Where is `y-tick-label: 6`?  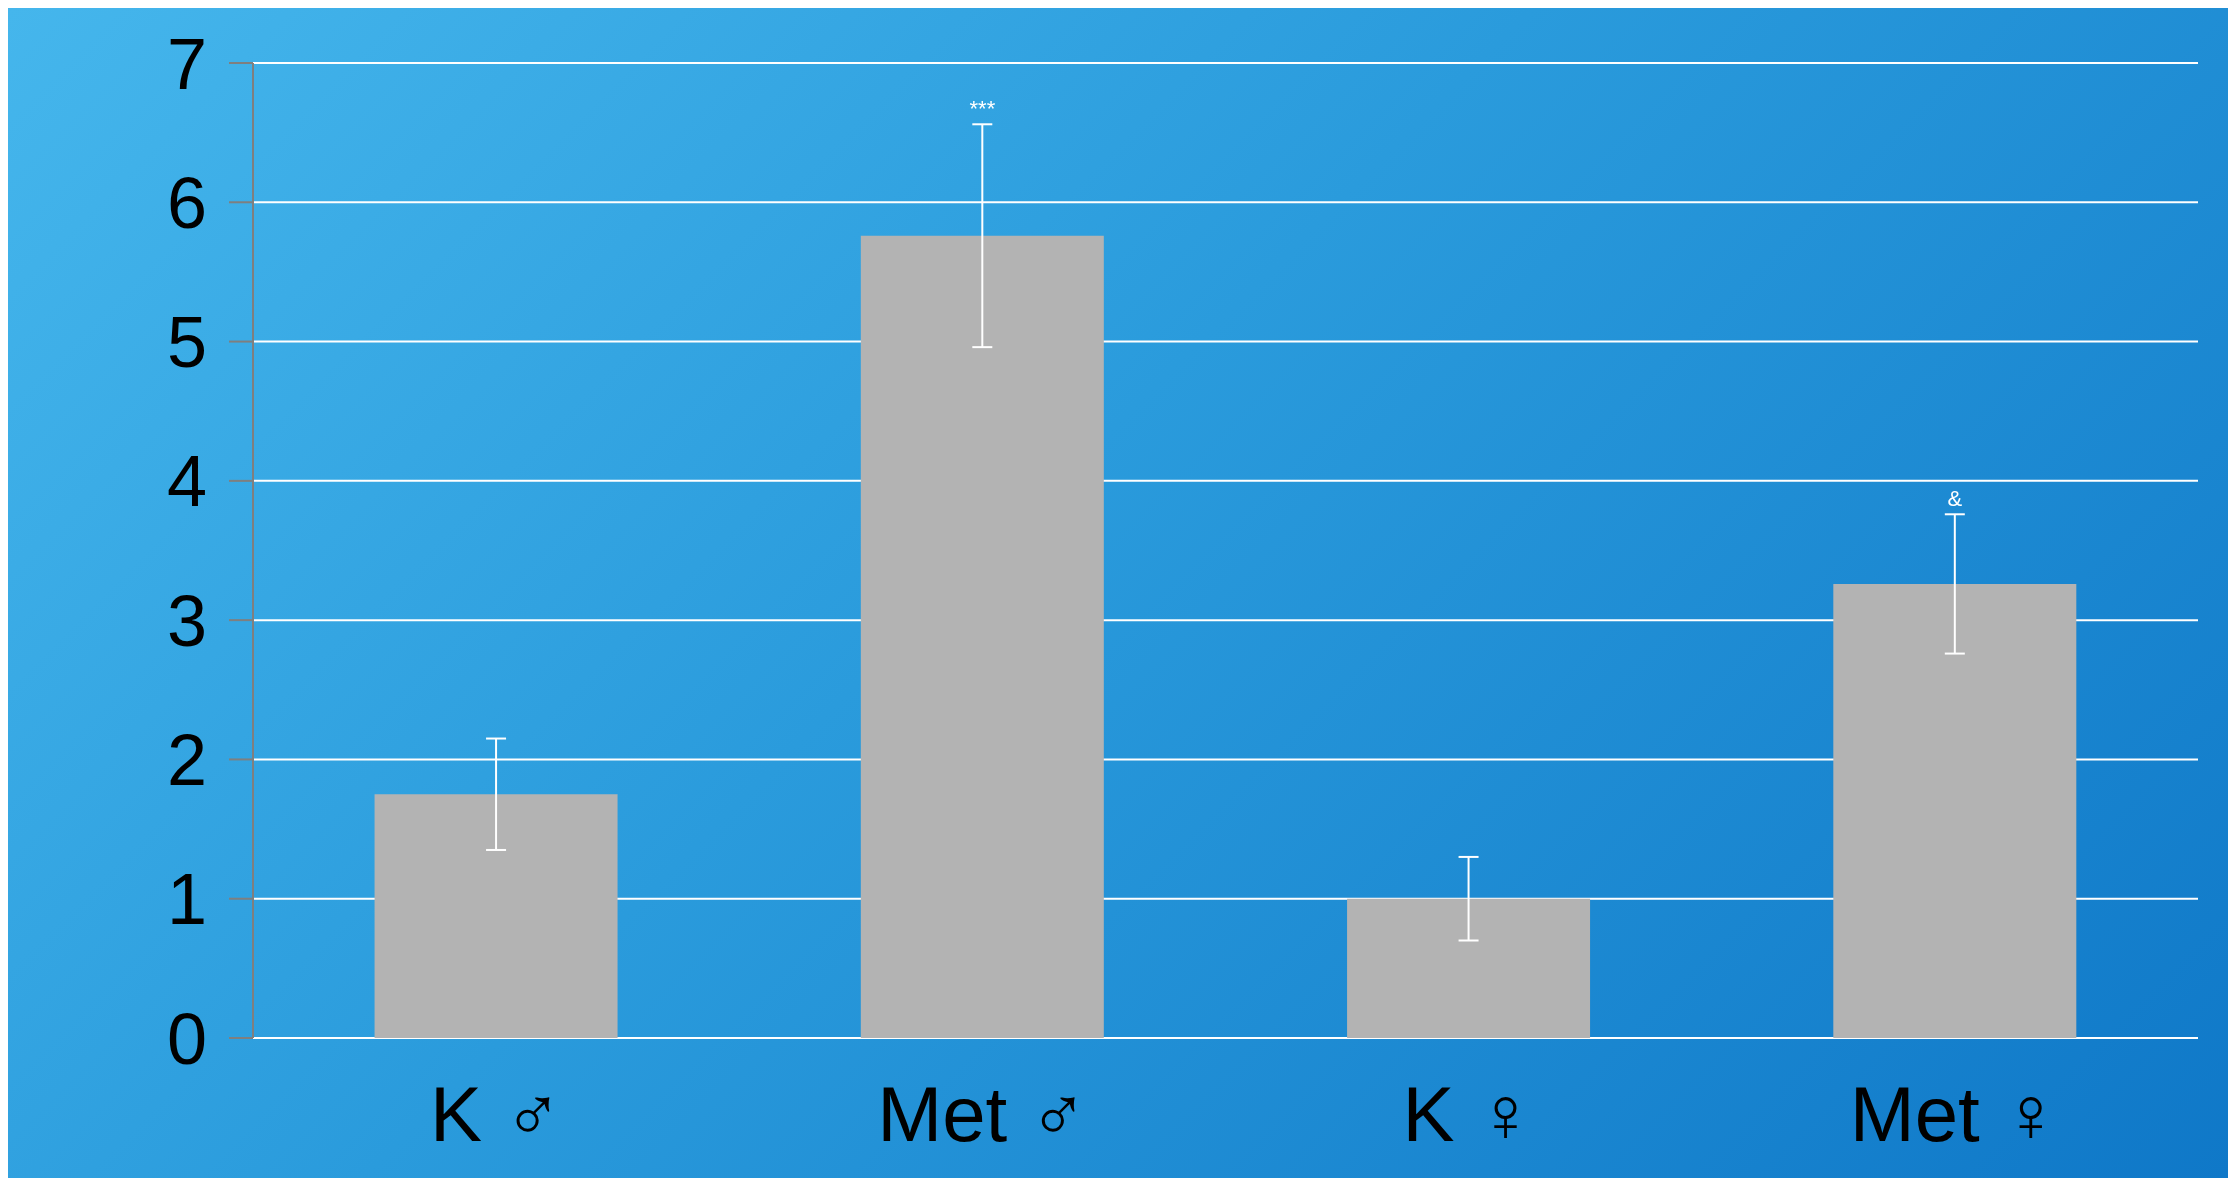
y-tick-label: 6 is located at coordinates (186, 202).